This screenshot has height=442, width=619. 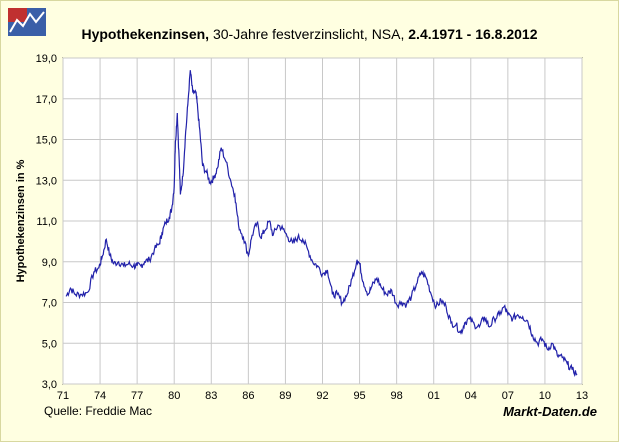 I want to click on y-tick-label: 5,0, so click(x=49, y=344).